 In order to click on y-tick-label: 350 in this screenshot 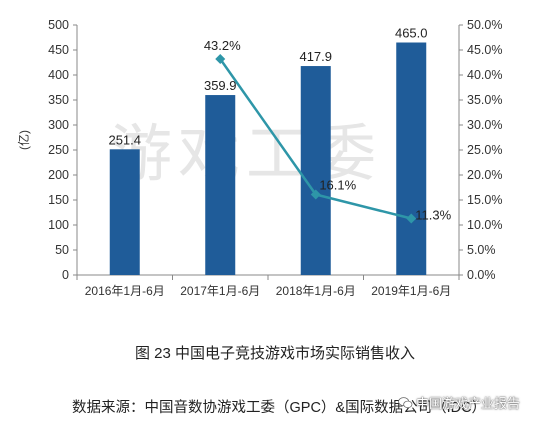, I will do `click(58, 100)`.